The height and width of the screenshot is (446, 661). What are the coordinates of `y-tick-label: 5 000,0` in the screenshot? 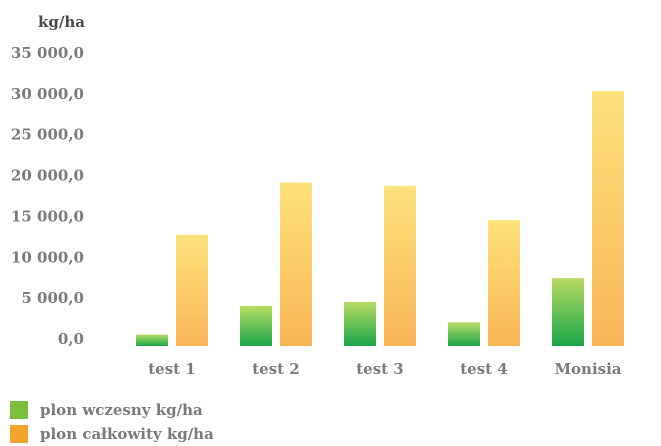 It's located at (52, 298).